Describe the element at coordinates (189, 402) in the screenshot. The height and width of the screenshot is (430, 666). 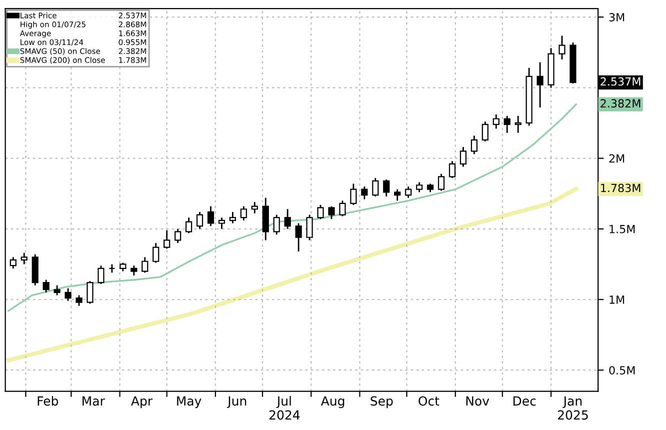
I see `x-tick-label: May` at that location.